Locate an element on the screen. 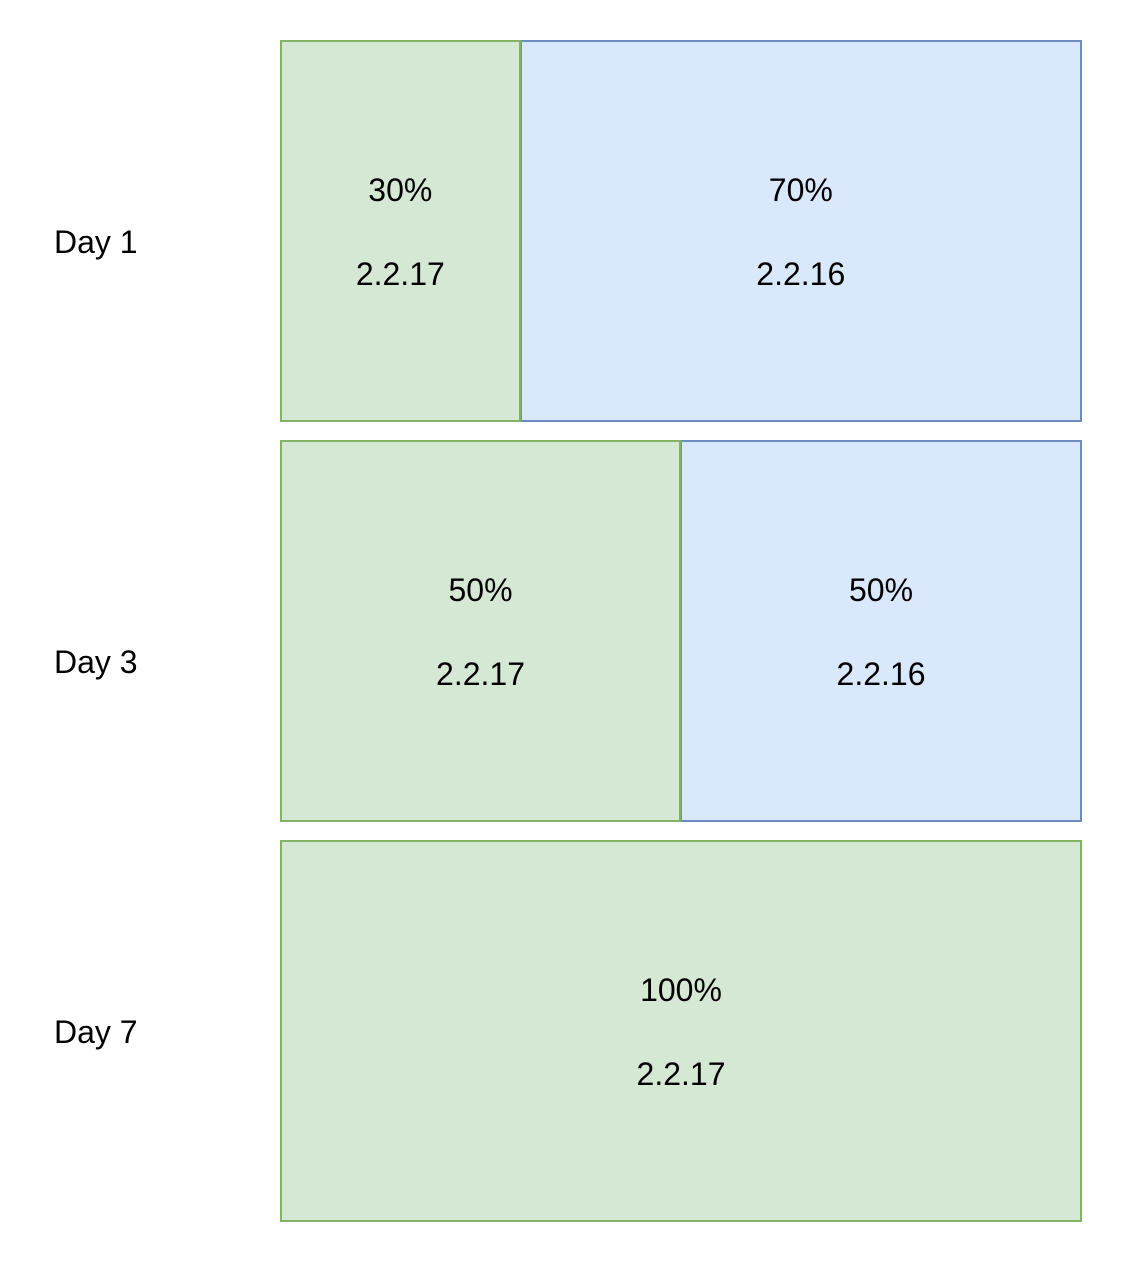 The image size is (1122, 1262). day-label: Day 1 is located at coordinates (96, 242).